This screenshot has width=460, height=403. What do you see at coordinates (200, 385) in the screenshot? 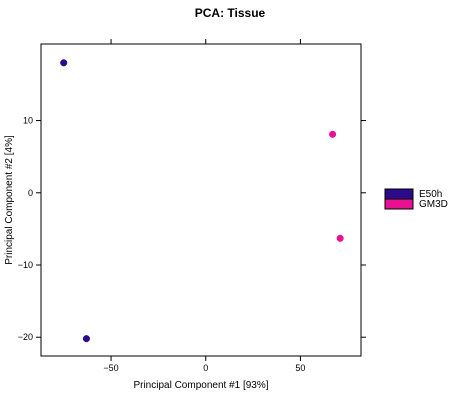
I see `x-axis-label: Principal Component #1 [93%]` at bounding box center [200, 385].